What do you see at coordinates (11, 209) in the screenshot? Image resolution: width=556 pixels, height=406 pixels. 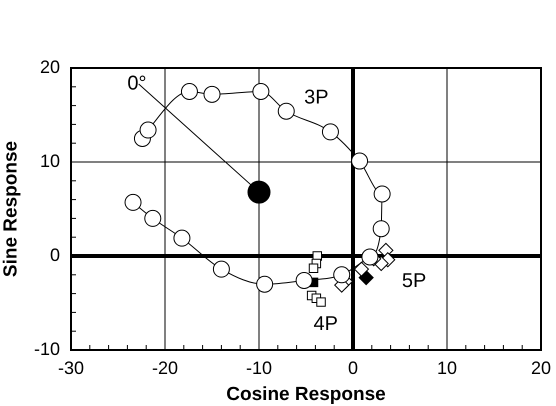 I see `y-axis-title: Sine Response` at bounding box center [11, 209].